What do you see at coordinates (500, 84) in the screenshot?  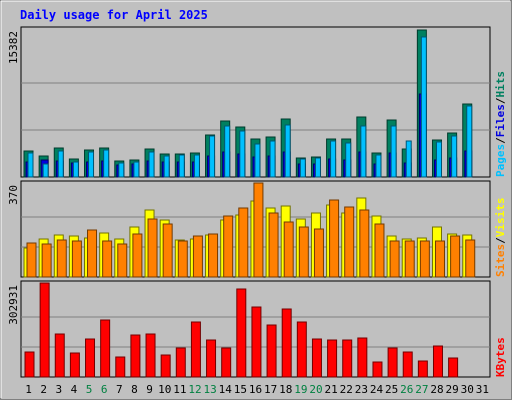 I see `legend-item-hits: Hits` at bounding box center [500, 84].